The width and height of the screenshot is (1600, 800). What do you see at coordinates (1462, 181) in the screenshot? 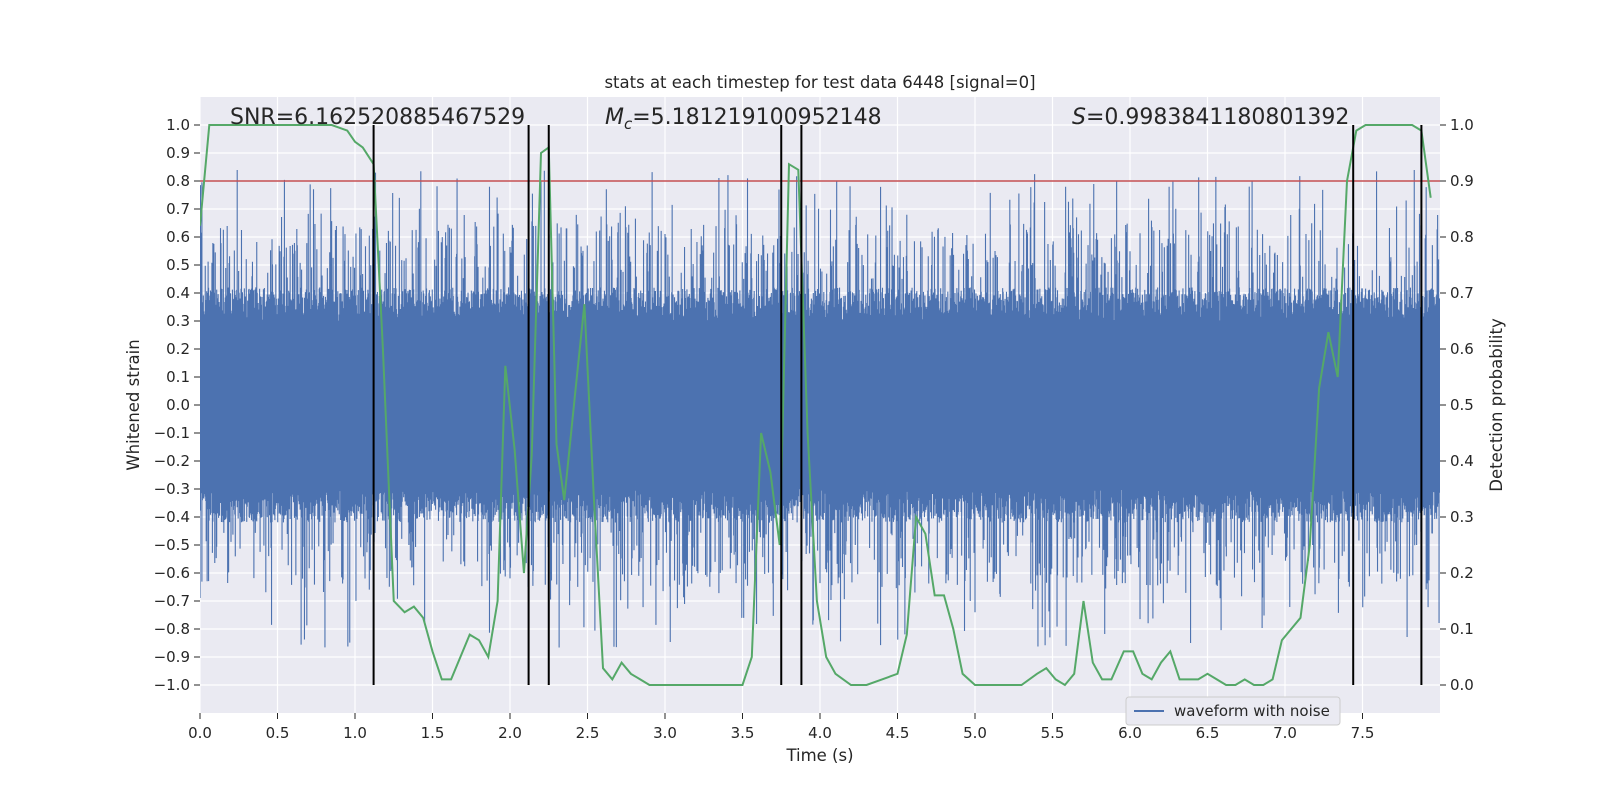
I see `y-right-tick-label: 0.9` at bounding box center [1462, 181].